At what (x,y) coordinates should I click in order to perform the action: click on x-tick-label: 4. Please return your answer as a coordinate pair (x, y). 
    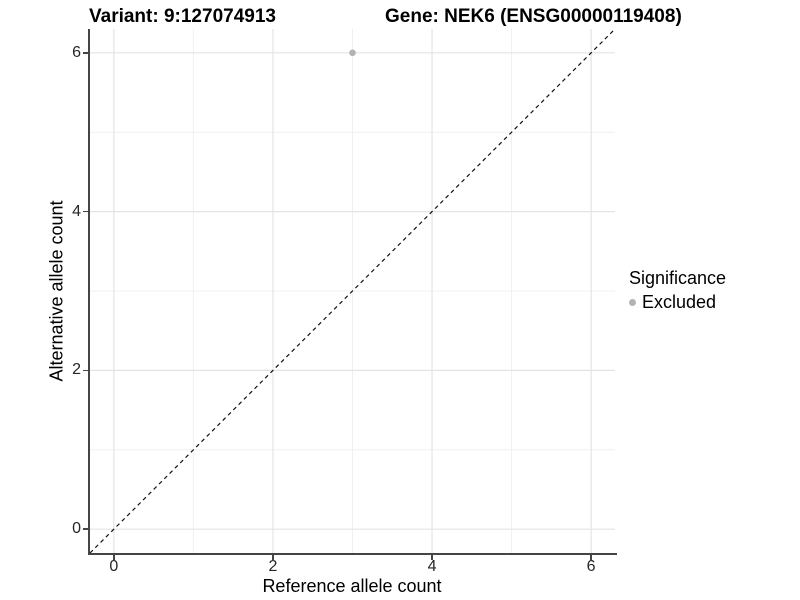
    Looking at the image, I should click on (432, 566).